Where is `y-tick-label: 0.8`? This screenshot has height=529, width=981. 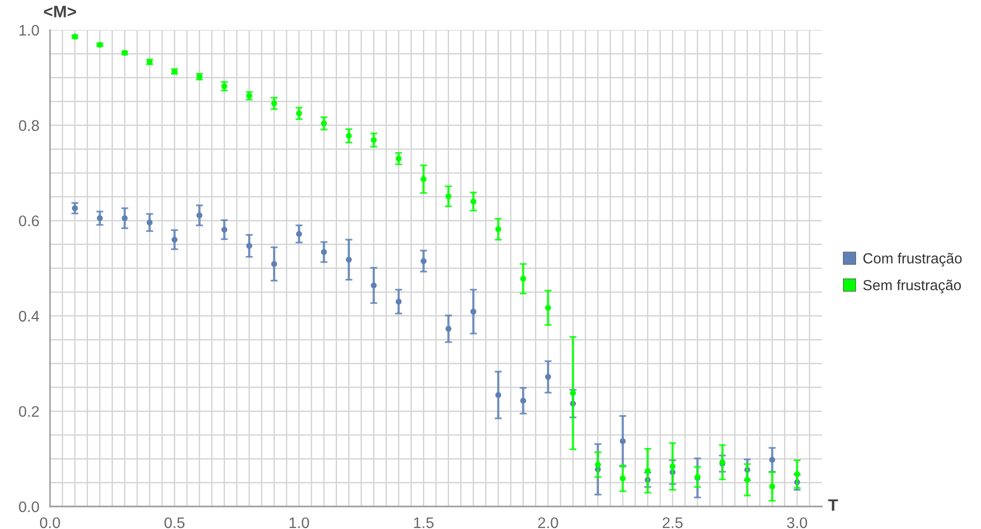
y-tick-label: 0.8 is located at coordinates (28, 125).